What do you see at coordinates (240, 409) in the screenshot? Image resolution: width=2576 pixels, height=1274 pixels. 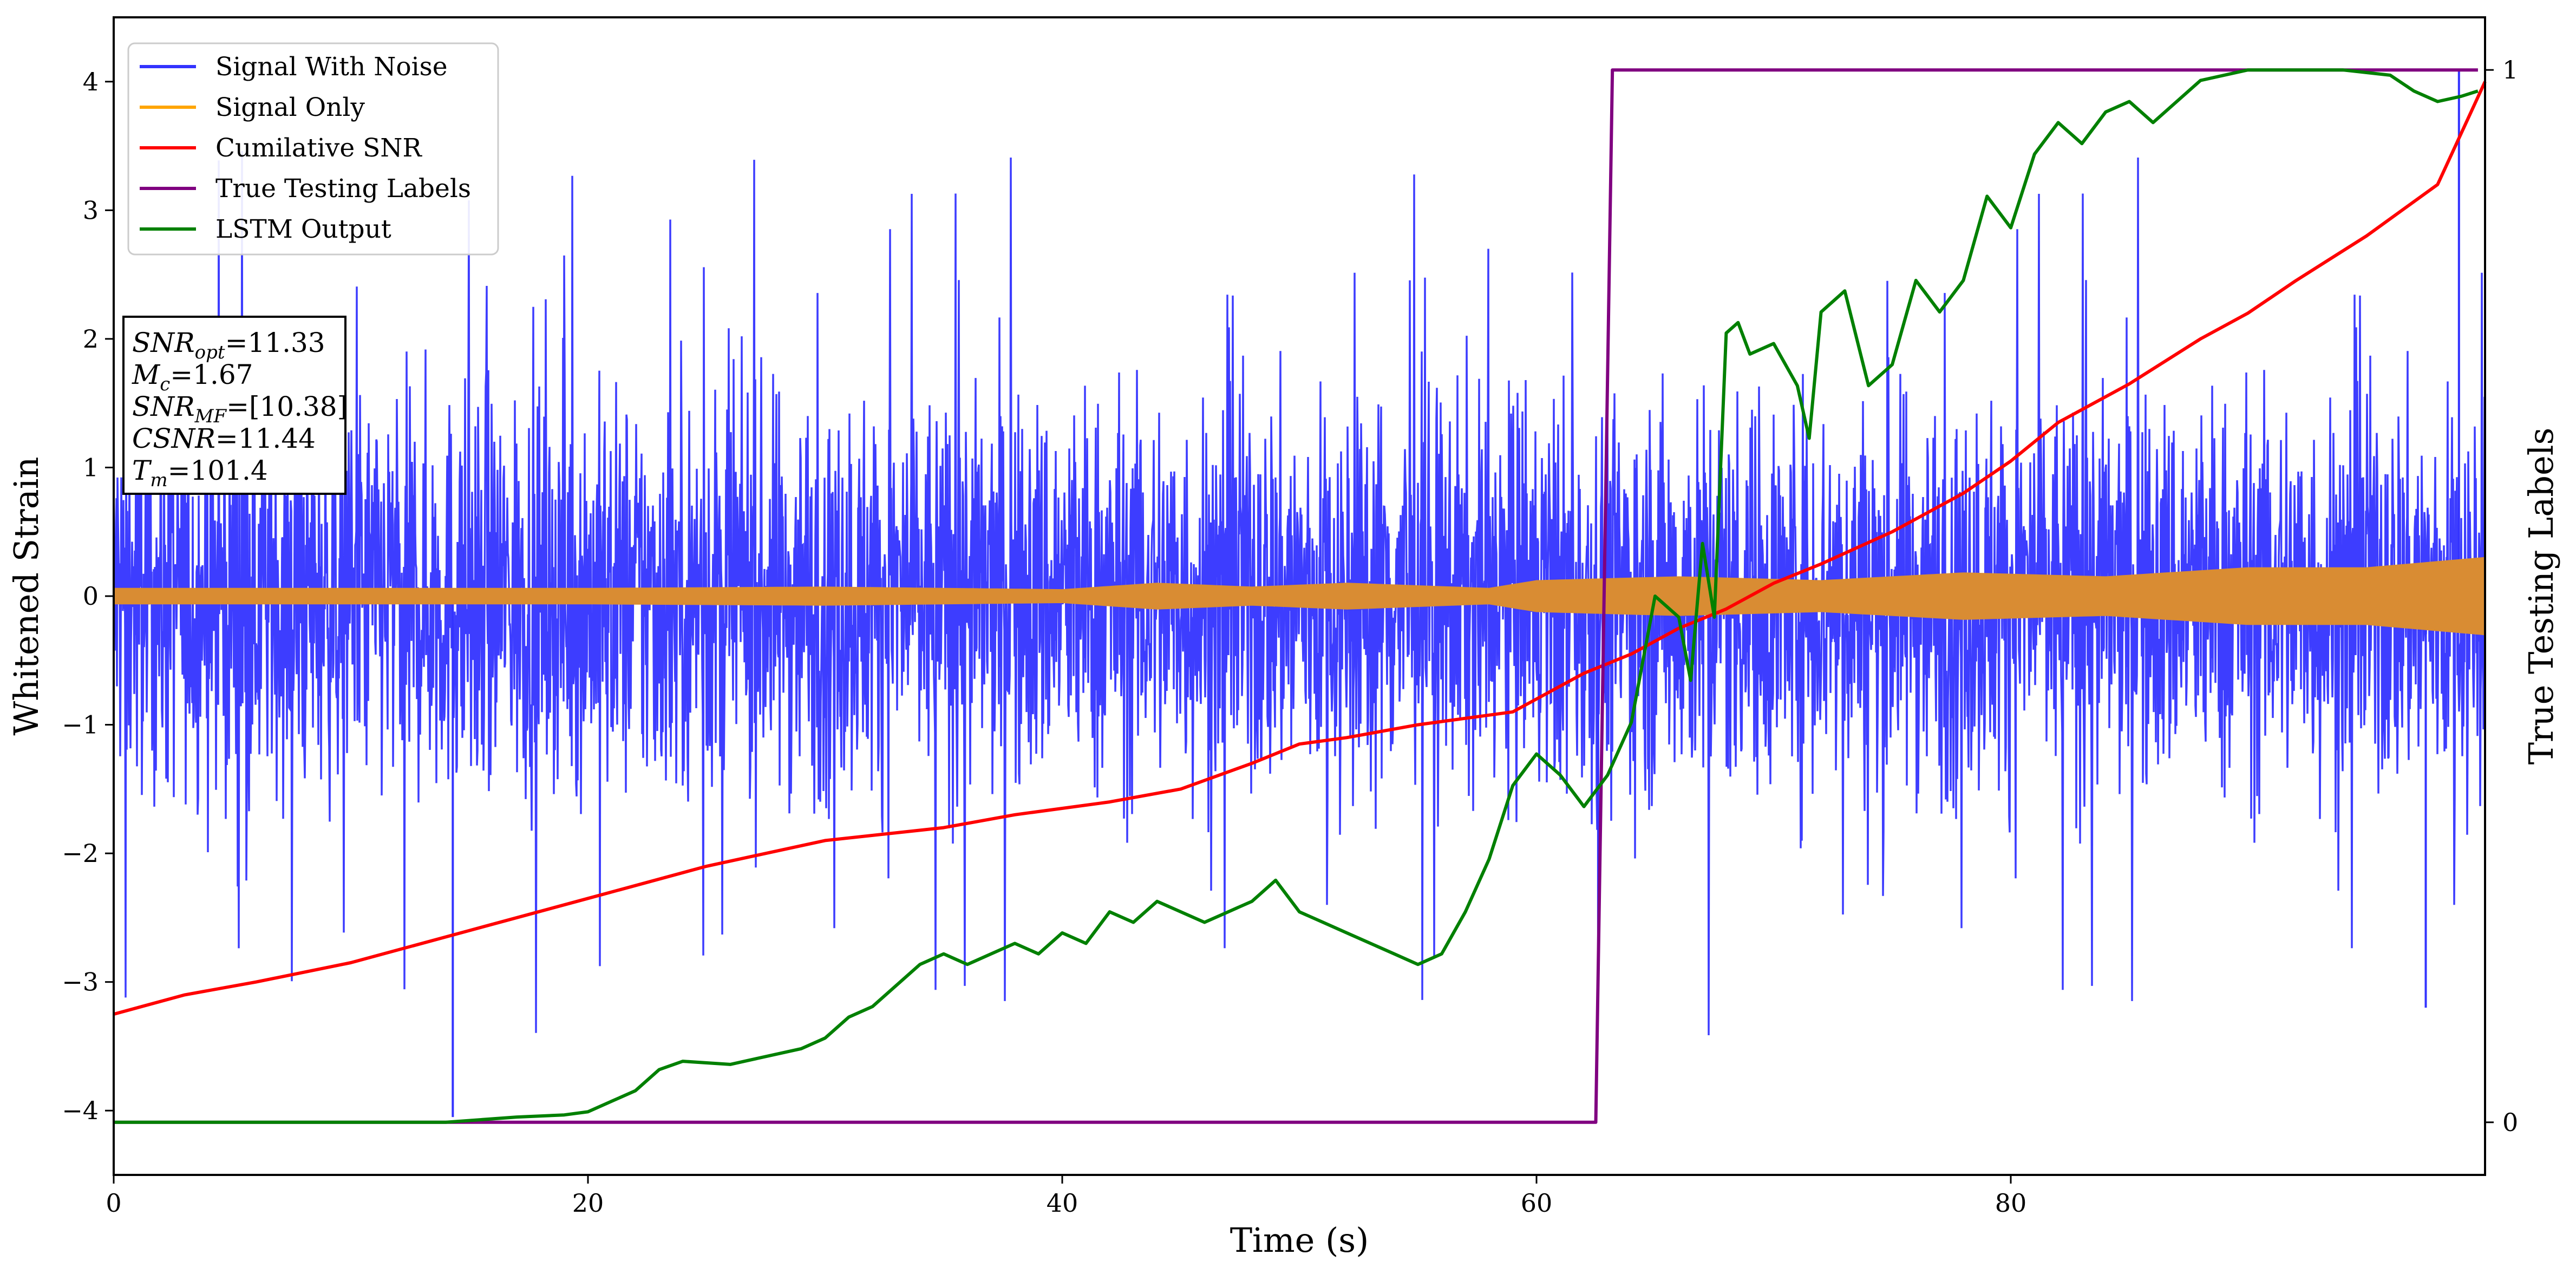 I see `info-line: SNRMF=[10.38]` at bounding box center [240, 409].